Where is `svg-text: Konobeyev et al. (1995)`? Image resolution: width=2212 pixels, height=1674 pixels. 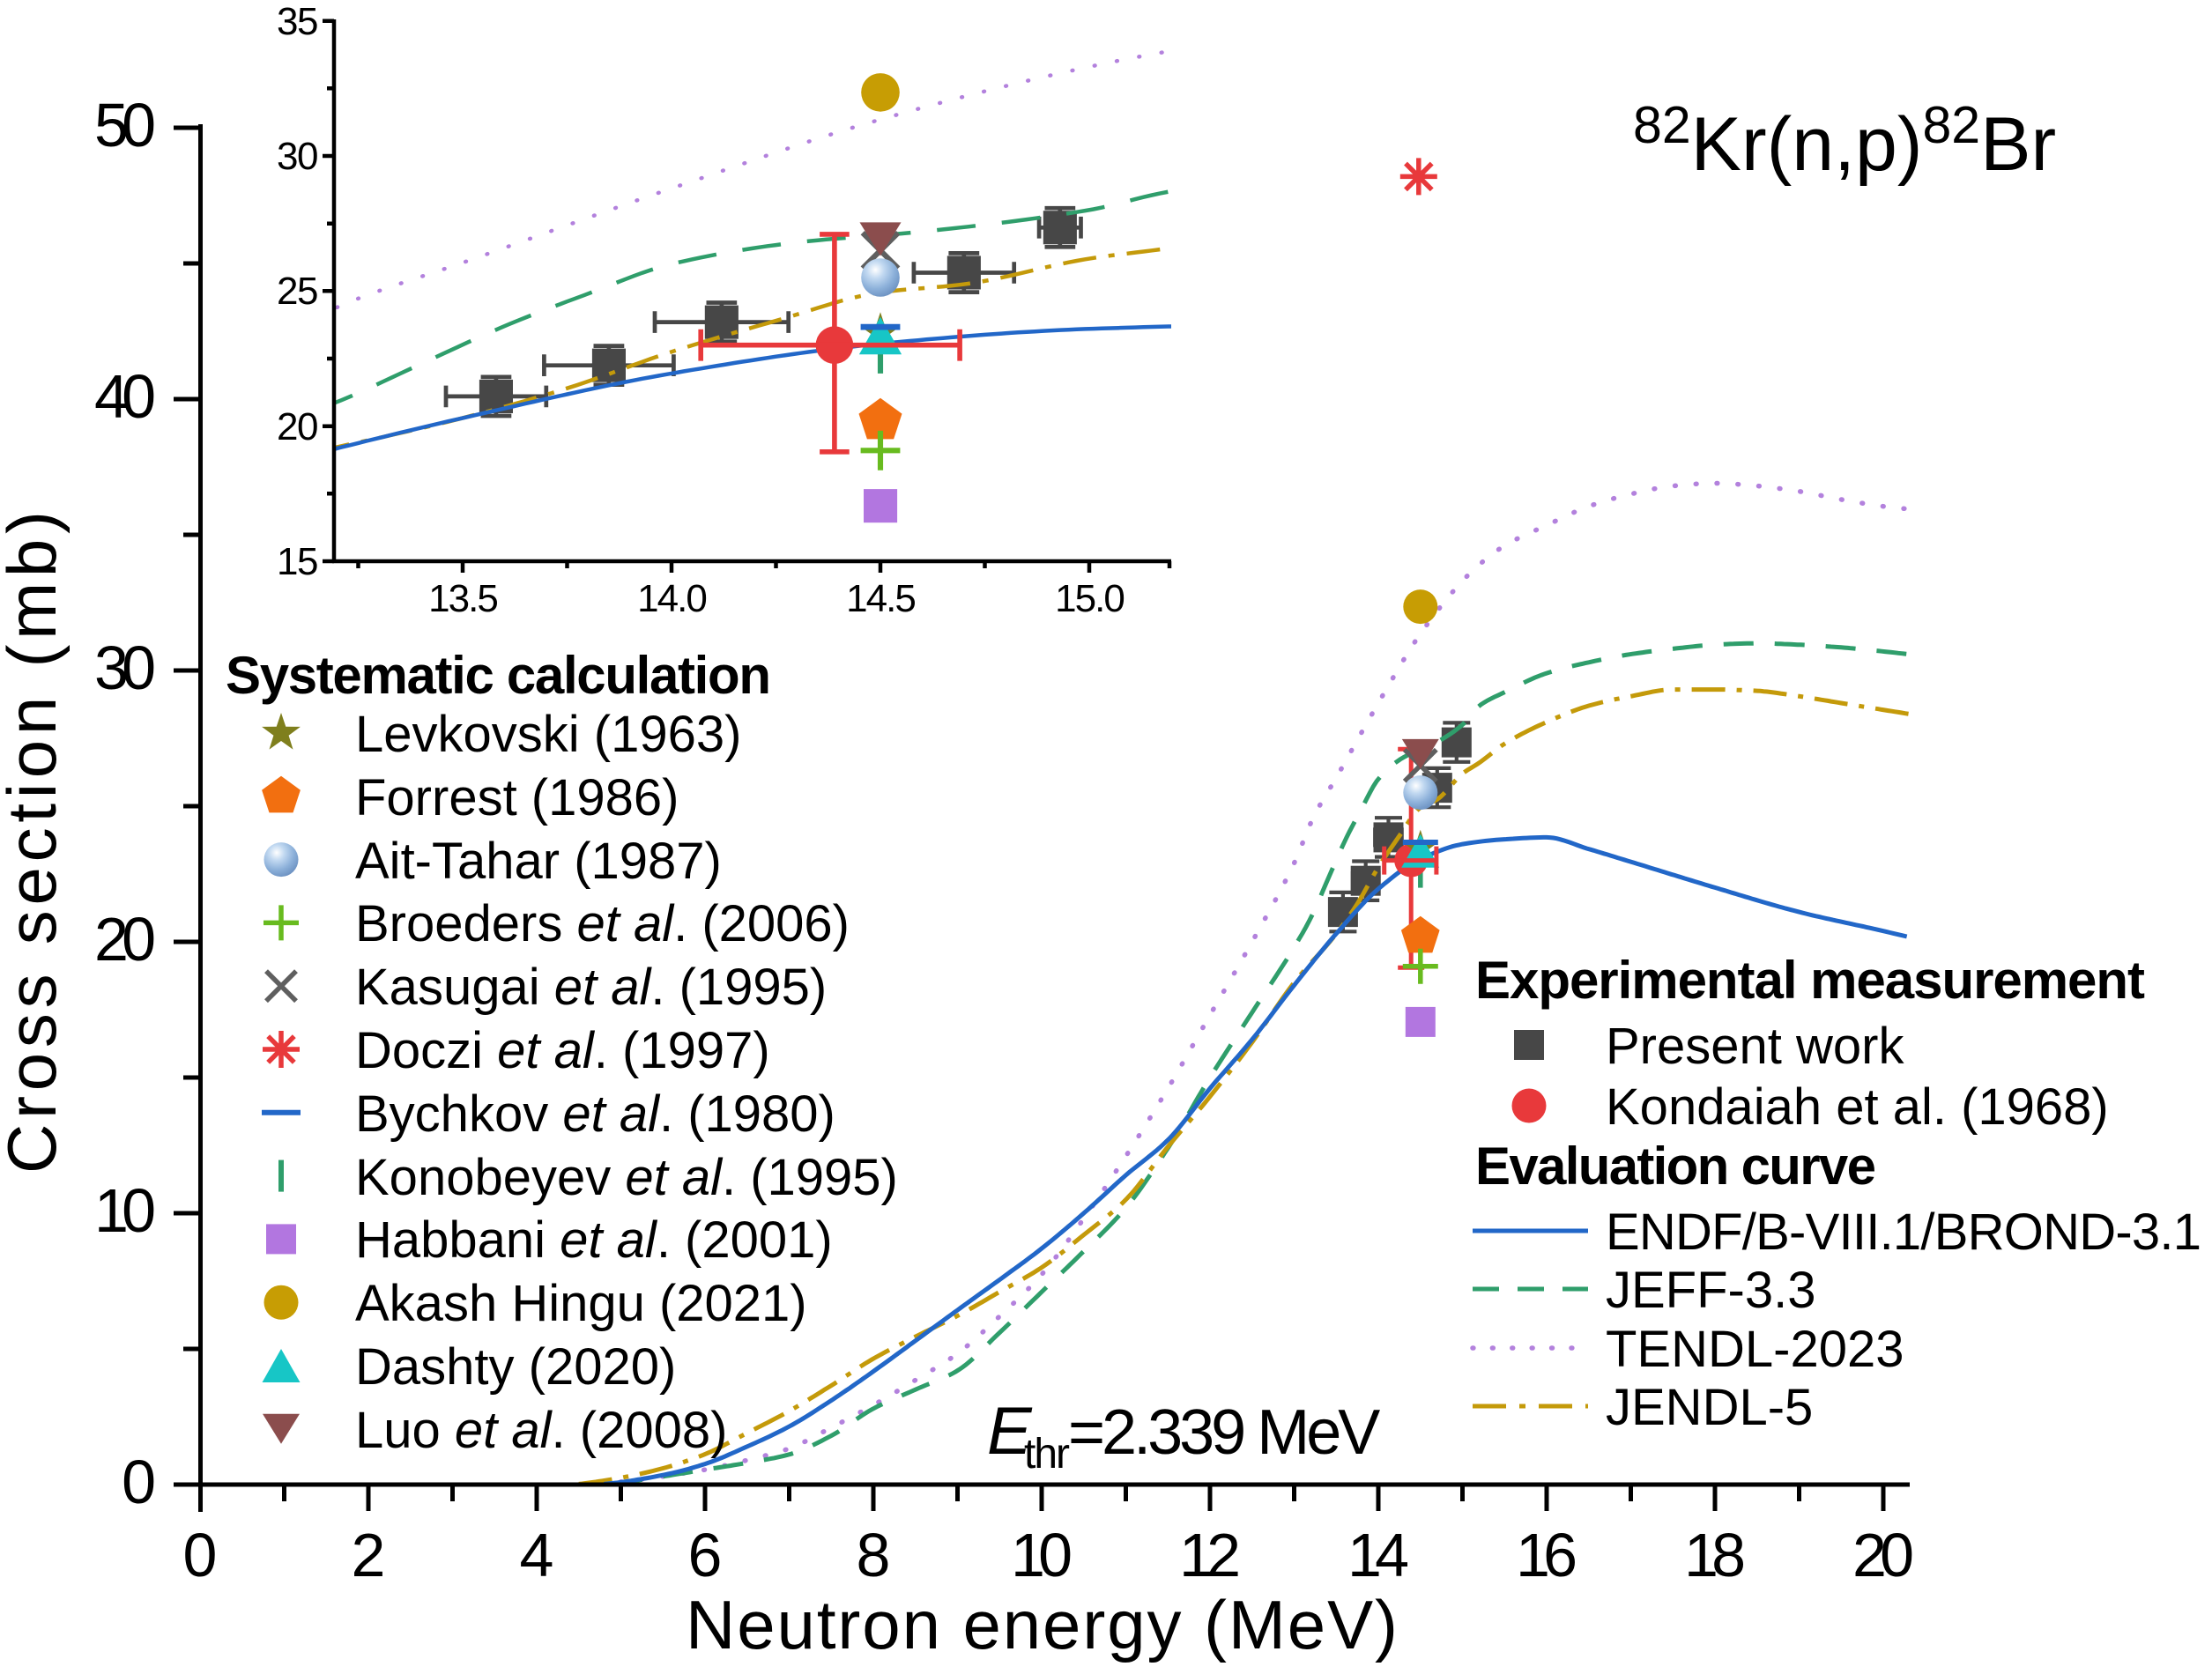
svg-text: Konobeyev et al. (1995) is located at coordinates (627, 1177).